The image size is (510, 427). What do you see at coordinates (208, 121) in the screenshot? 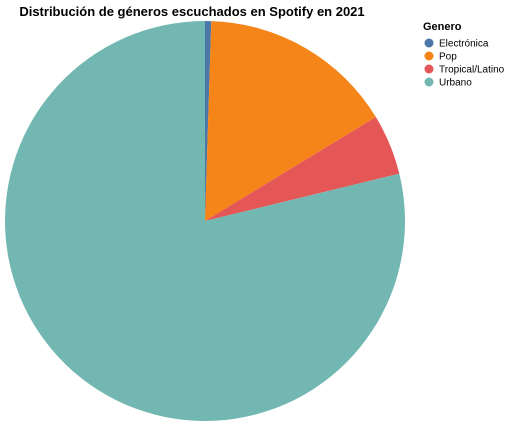
I see `pie-slice-electr-nica` at bounding box center [208, 121].